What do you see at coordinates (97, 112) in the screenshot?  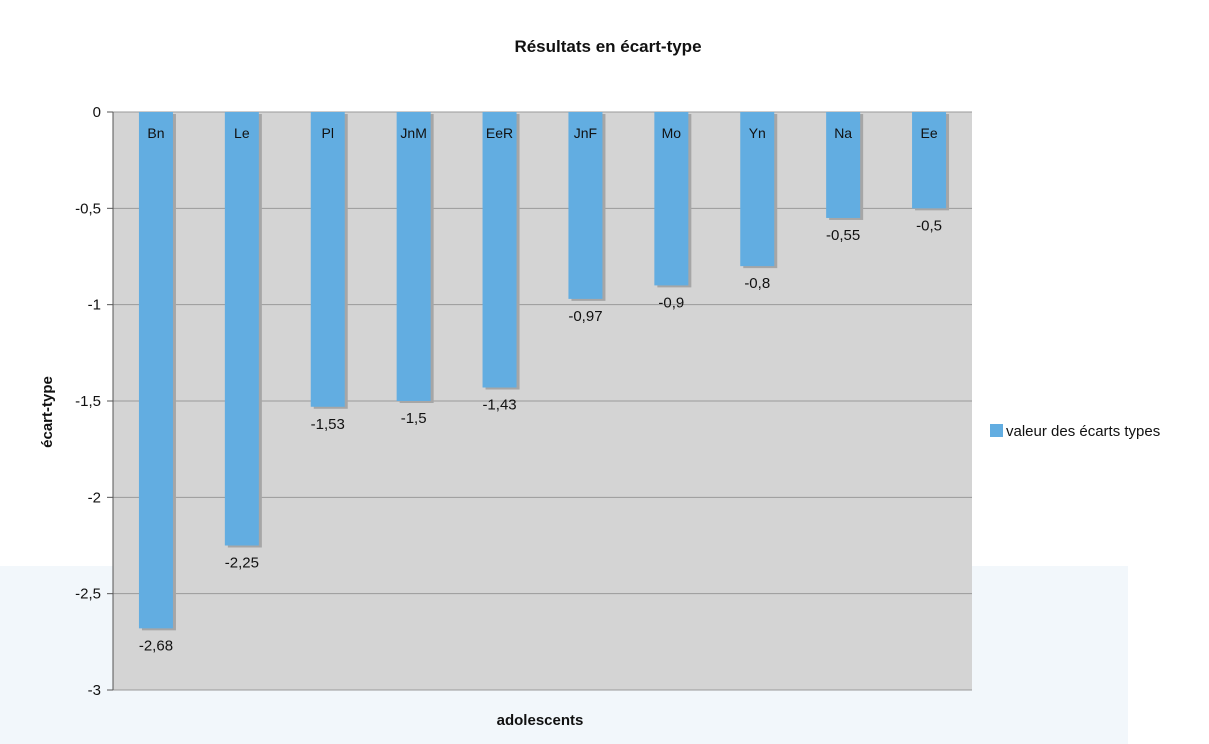 I see `y-tick-label: 0` at bounding box center [97, 112].